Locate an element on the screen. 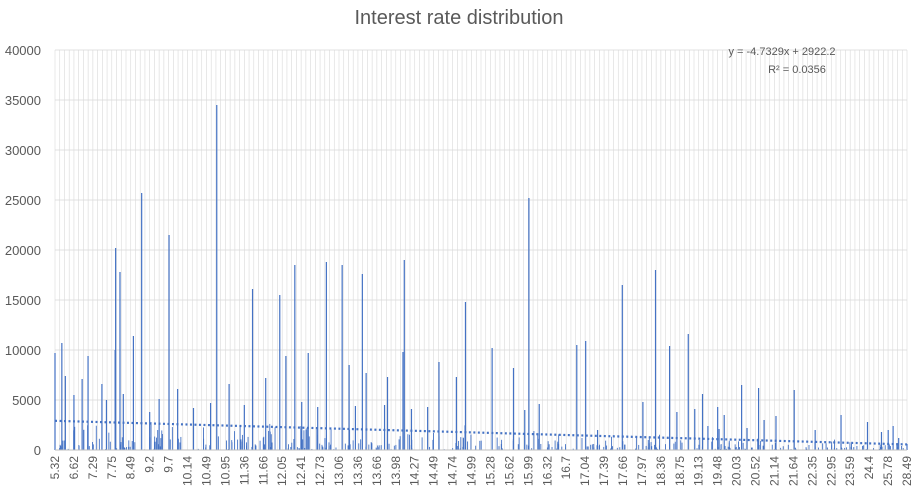 The image size is (919, 503). y-tick-label: 30000 is located at coordinates (23, 150).